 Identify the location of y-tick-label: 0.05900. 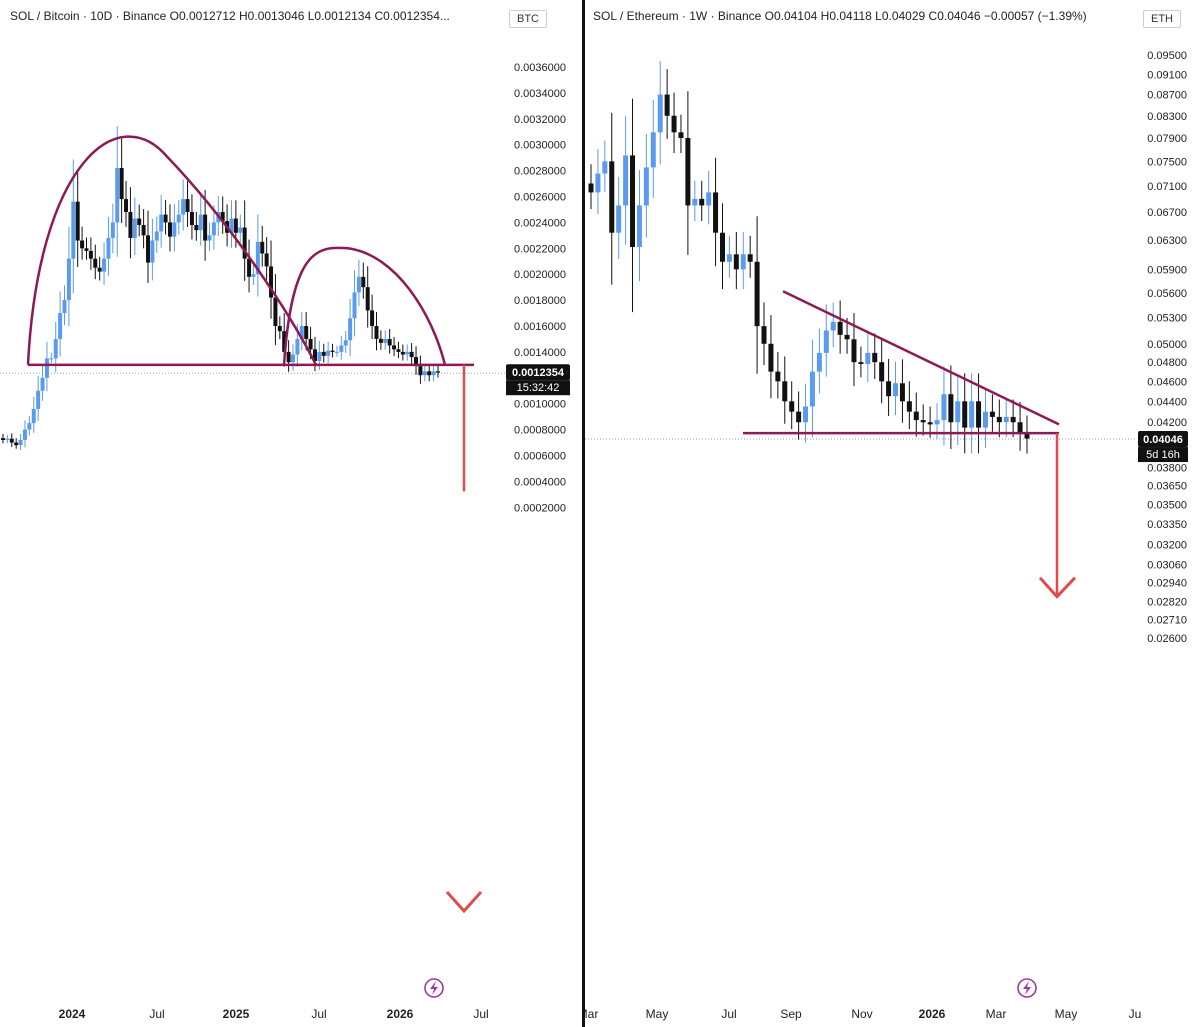
(1167, 270).